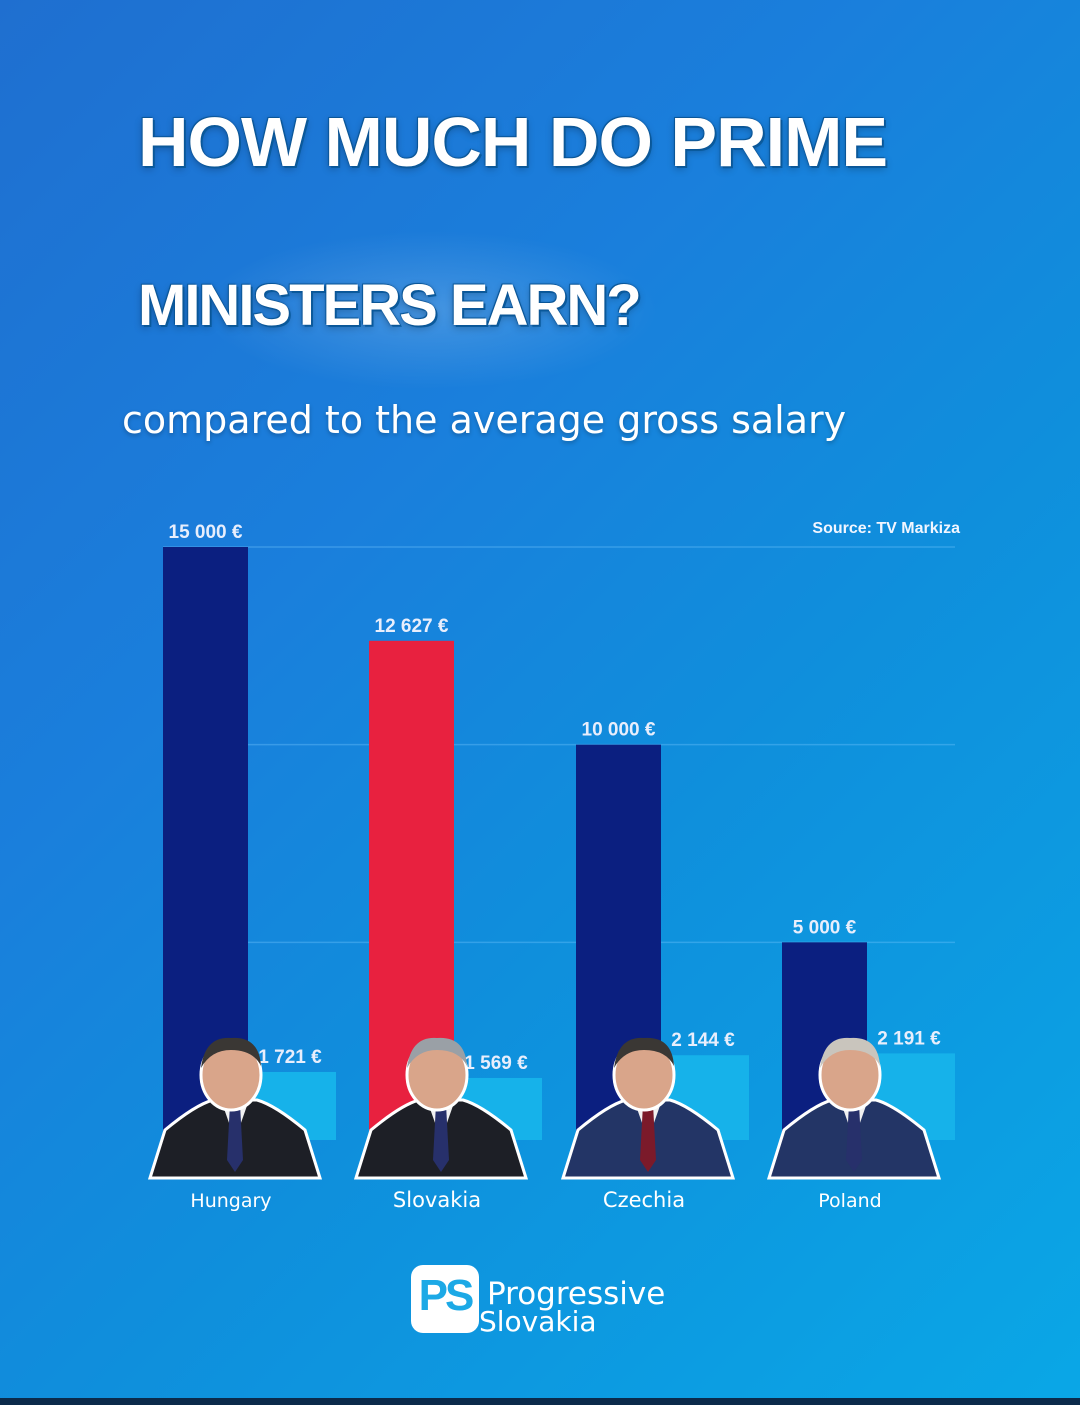 The image size is (1080, 1405). I want to click on portrait-tie-hungary, so click(235, 1138).